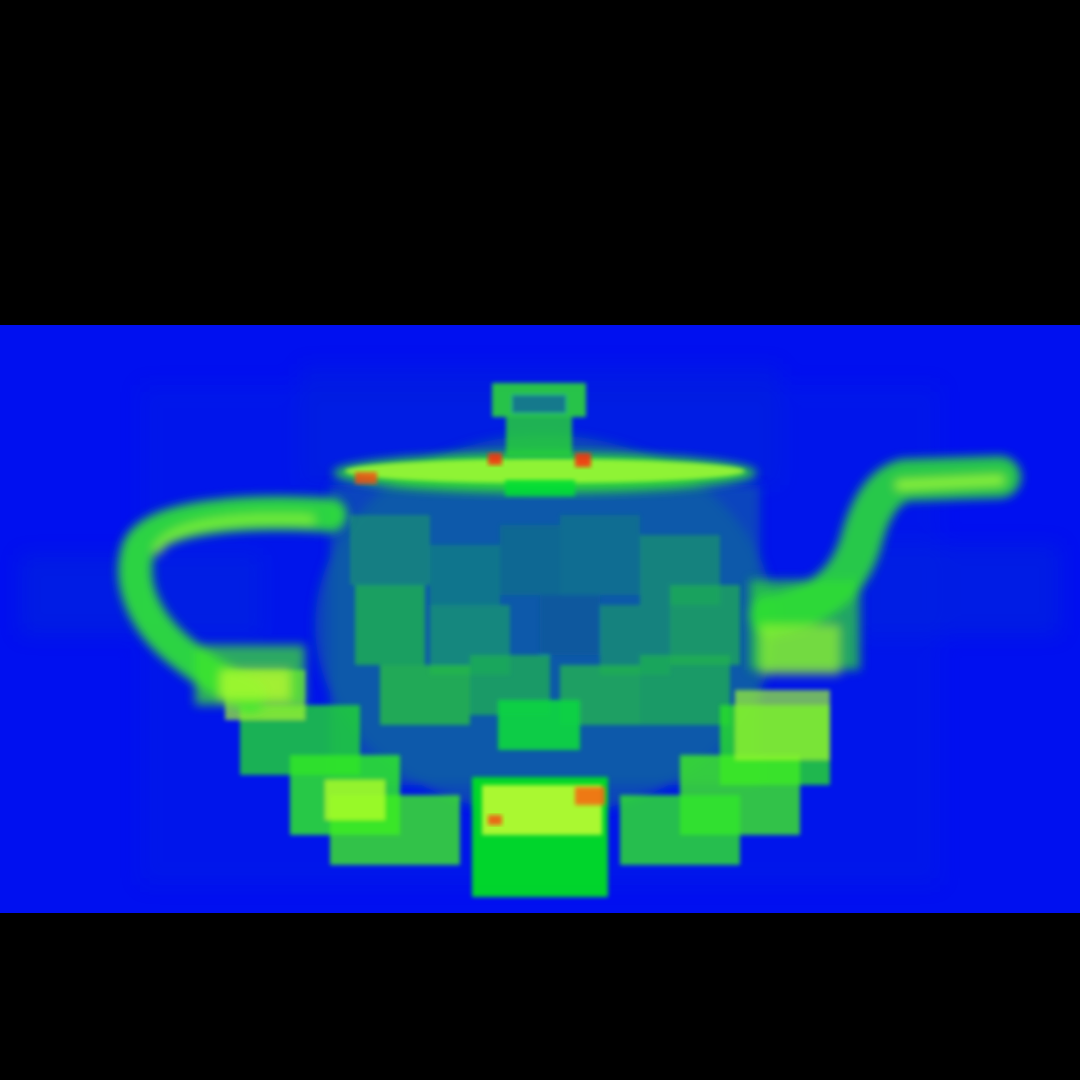  What do you see at coordinates (545, 632) in the screenshot?
I see `interior-cells` at bounding box center [545, 632].